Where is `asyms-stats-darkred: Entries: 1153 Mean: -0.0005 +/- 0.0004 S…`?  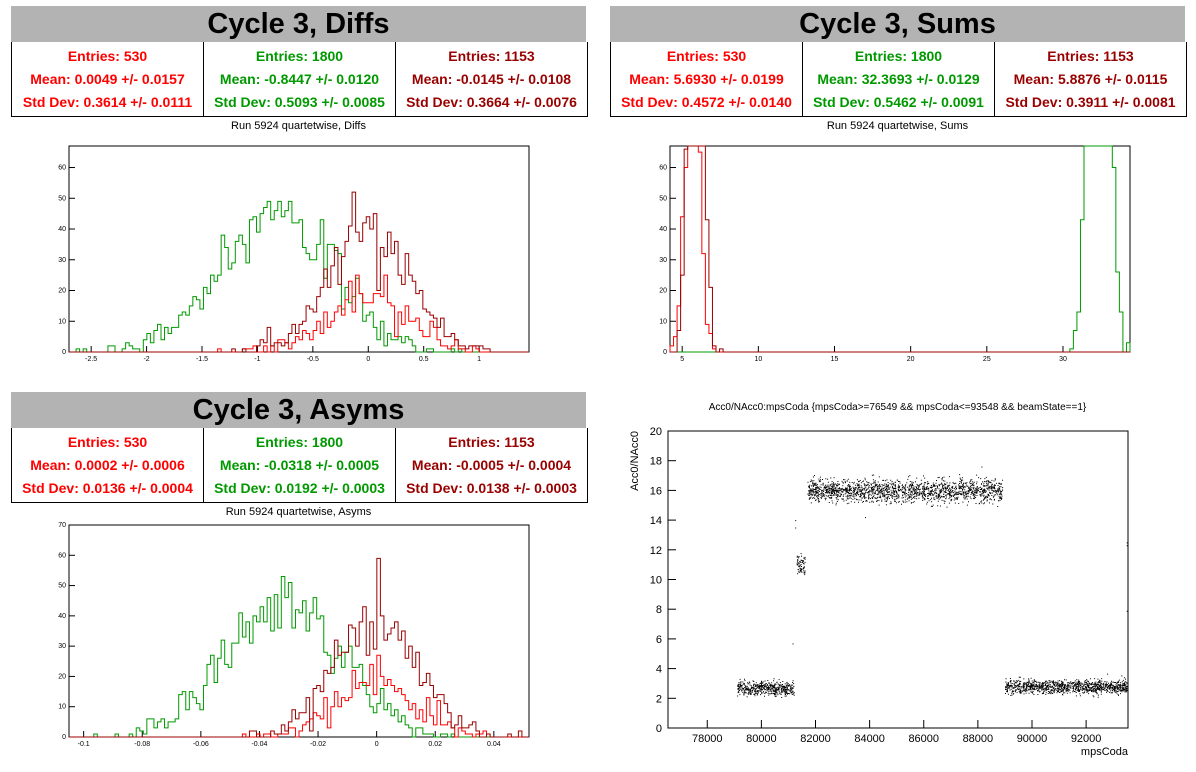 asyms-stats-darkred: Entries: 1153 Mean: -0.0005 +/- 0.0004 S… is located at coordinates (491, 465).